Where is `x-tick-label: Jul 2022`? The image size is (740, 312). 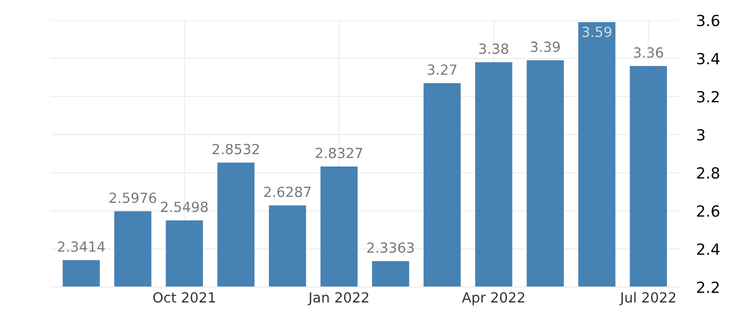 x-tick-label: Jul 2022 is located at coordinates (647, 299).